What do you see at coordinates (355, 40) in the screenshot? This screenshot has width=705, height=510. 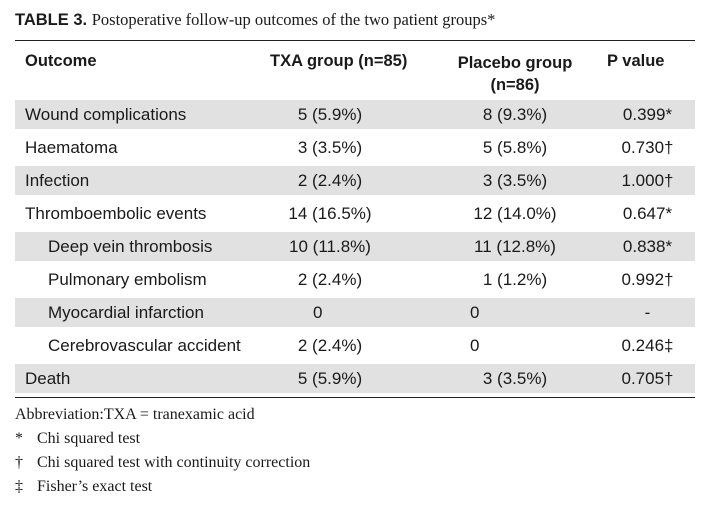 I see `top-rule` at bounding box center [355, 40].